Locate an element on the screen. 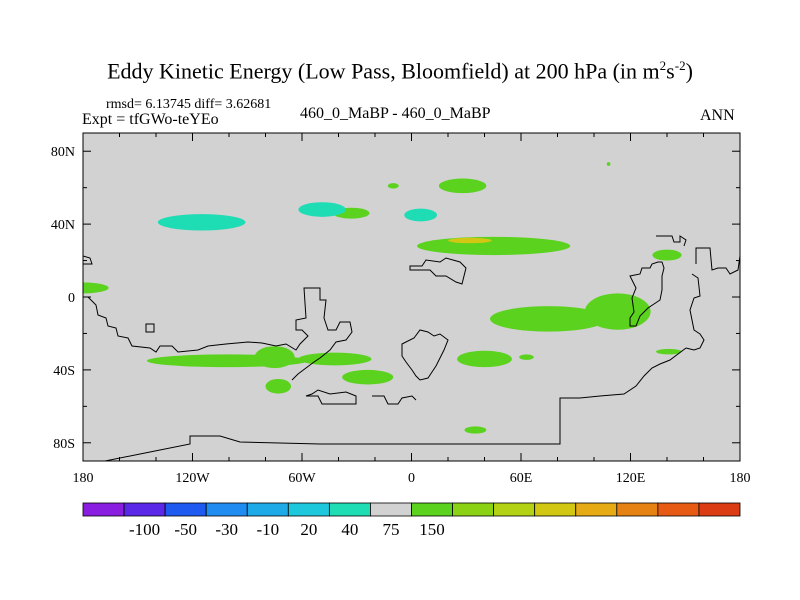 This screenshot has height=600, width=800. y-tick-label-4: 80S is located at coordinates (64, 444).